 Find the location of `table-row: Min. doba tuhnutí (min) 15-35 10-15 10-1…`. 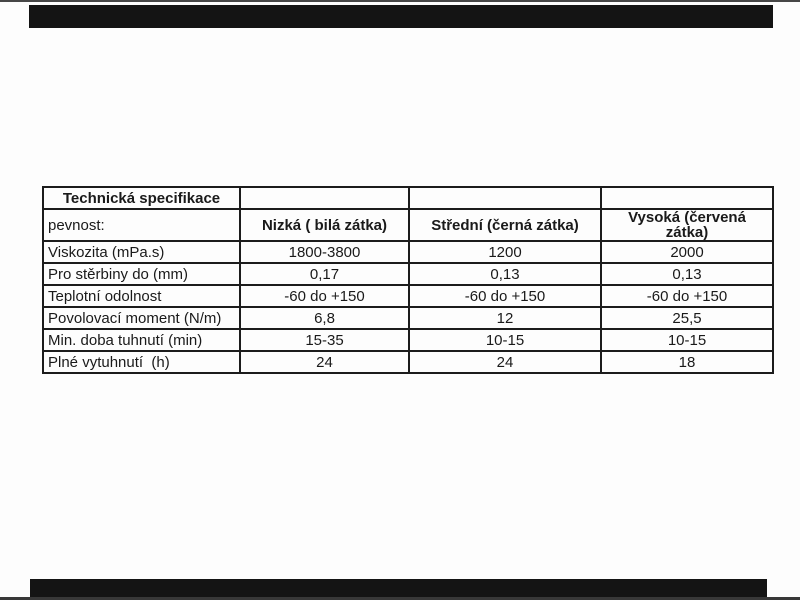

table-row: Min. doba tuhnutí (min) 15-35 10-15 10-1… is located at coordinates (408, 340).